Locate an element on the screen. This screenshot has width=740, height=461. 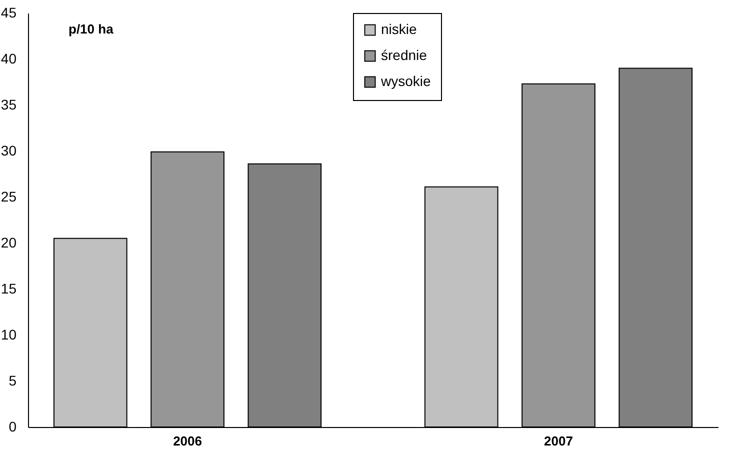
x-tick-label: 2007 is located at coordinates (558, 441).